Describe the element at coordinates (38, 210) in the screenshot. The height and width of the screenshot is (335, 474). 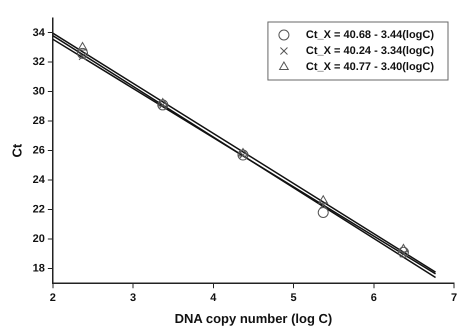
I see `y-tick-label: 22` at that location.